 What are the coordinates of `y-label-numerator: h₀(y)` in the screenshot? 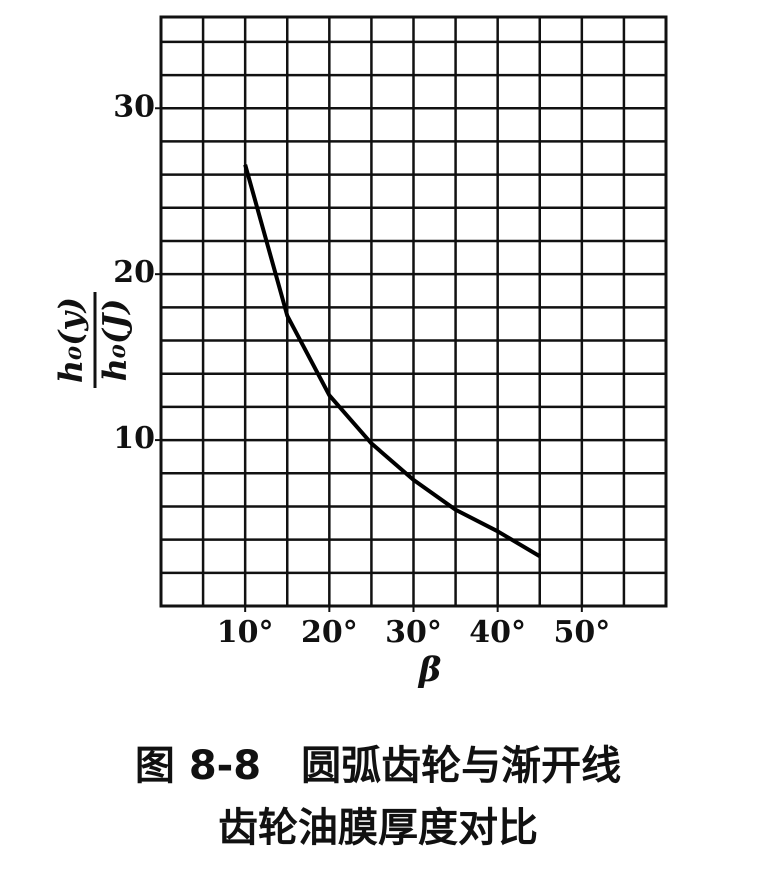 It's located at (71, 340).